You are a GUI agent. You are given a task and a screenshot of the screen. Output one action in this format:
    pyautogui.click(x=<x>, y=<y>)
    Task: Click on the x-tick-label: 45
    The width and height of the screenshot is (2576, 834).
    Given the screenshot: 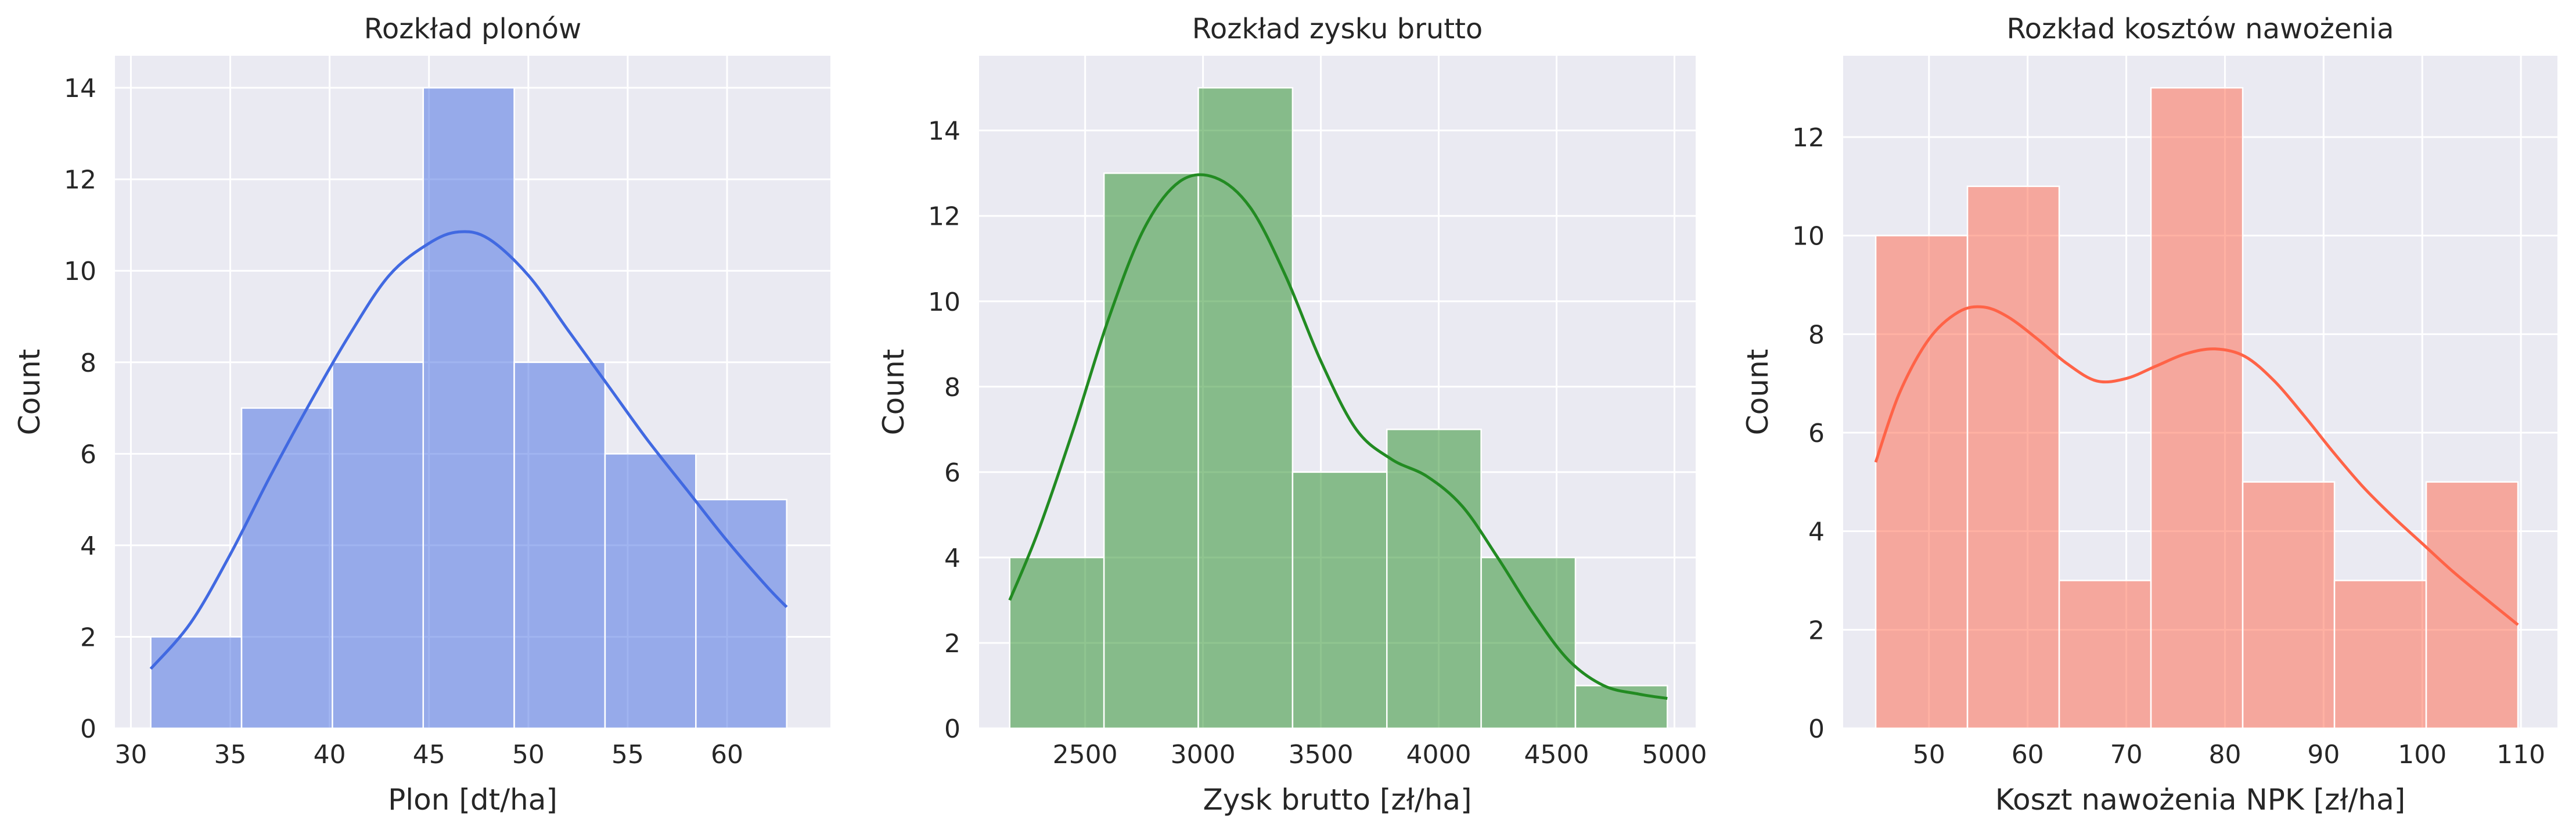 What is the action you would take?
    pyautogui.click(x=429, y=755)
    